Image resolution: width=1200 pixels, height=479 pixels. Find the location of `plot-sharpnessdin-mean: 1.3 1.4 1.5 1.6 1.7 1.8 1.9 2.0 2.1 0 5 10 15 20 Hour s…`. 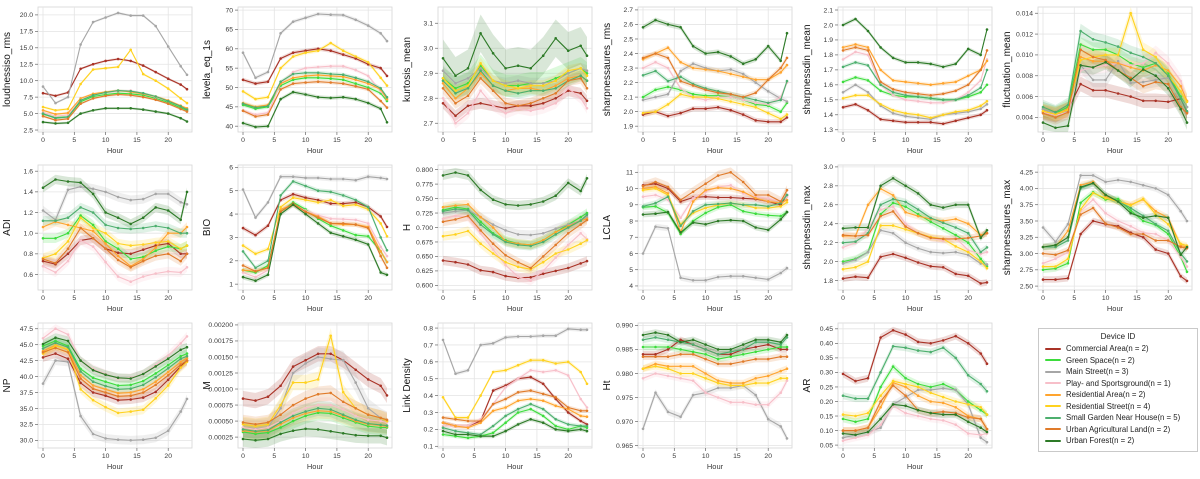

plot-sharpnessdin-mean: 1.3 1.4 1.5 1.6 1.7 1.8 1.9 2.0 2.1 0 5 10 15 20 Hour s… is located at coordinates (897, 80).